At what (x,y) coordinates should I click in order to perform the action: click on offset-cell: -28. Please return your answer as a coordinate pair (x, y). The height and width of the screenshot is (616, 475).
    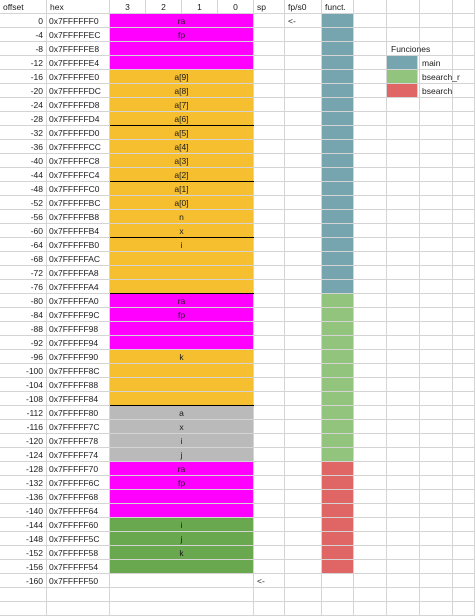
    Looking at the image, I should click on (23, 119).